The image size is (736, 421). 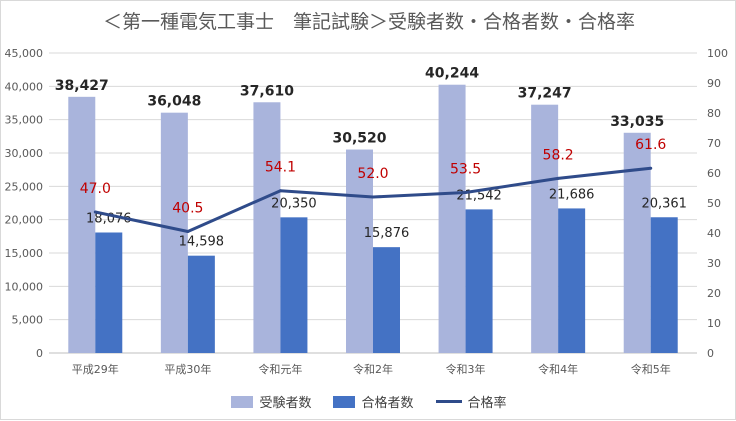 I want to click on legend-item-applicants: 受験者数, so click(x=271, y=401).